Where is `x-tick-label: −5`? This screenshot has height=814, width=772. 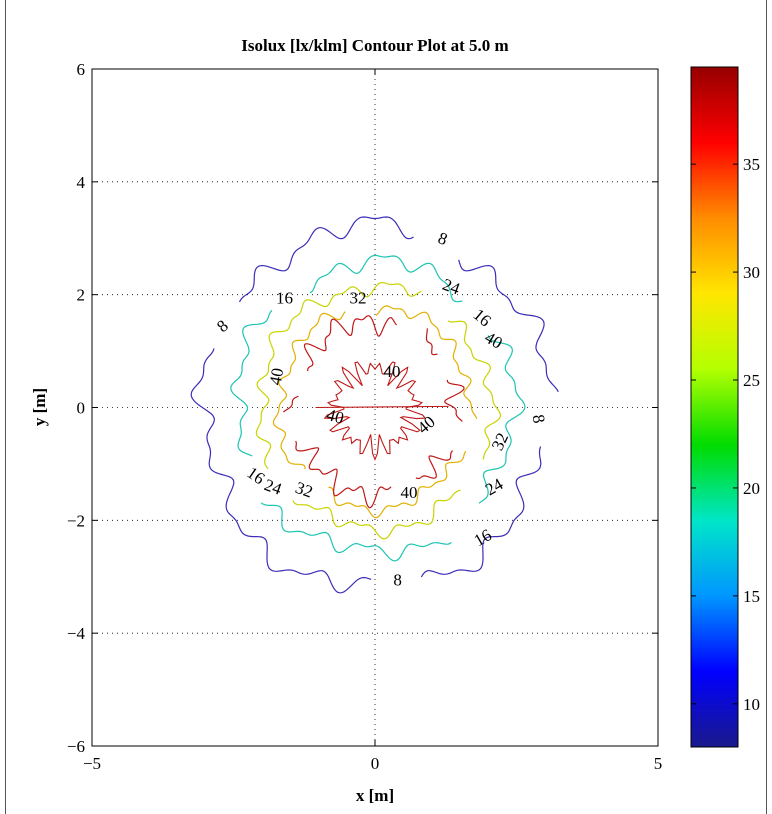
x-tick-label: −5 is located at coordinates (92, 763).